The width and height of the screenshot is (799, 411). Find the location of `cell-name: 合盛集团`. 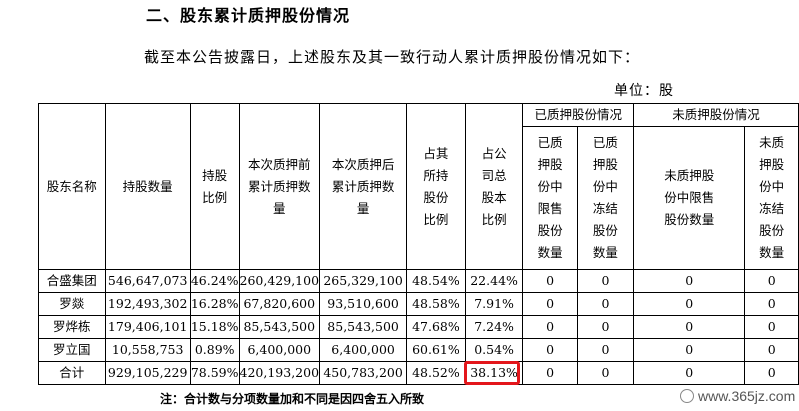

cell-name: 合盛集团 is located at coordinates (72, 281).